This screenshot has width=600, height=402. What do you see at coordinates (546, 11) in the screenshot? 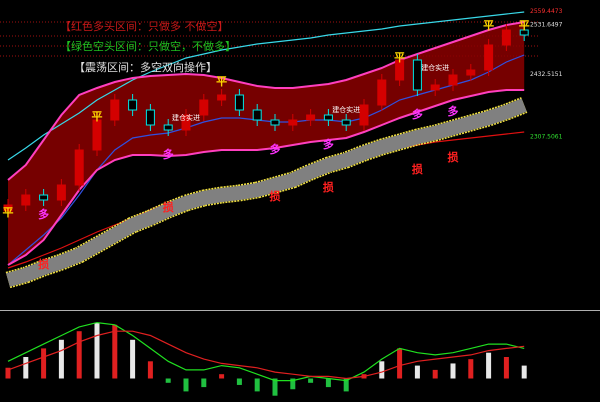
I see `price-label: 2559.4473` at bounding box center [546, 11].